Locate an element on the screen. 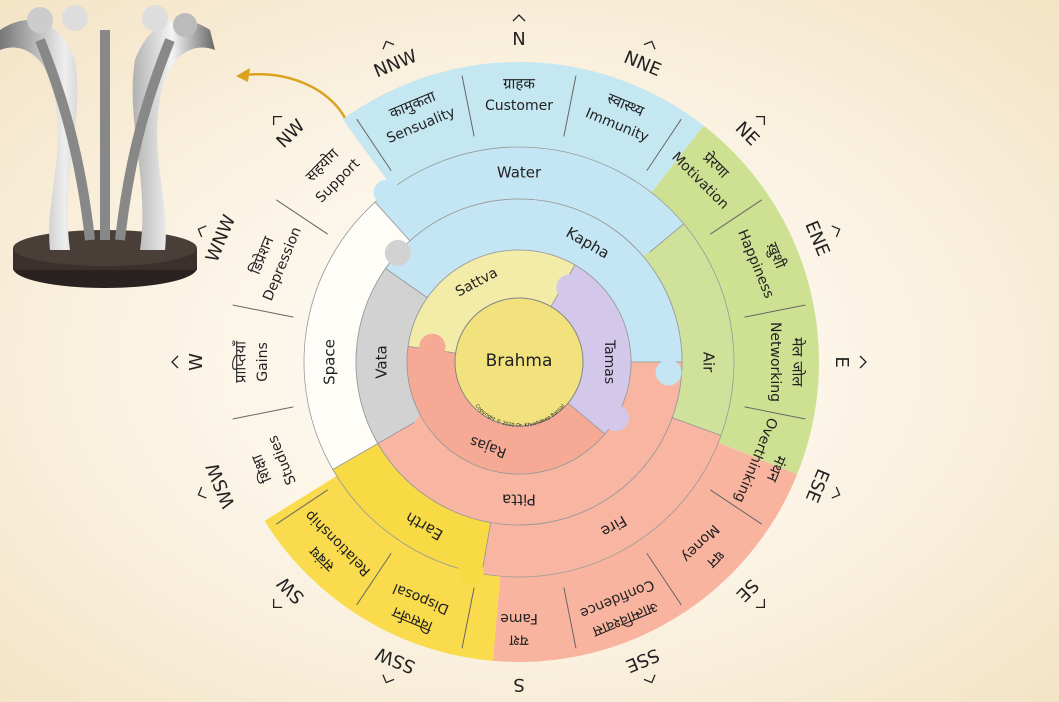 This screenshot has width=1059, height=702. direction-nnw: NNW is located at coordinates (396, 64).